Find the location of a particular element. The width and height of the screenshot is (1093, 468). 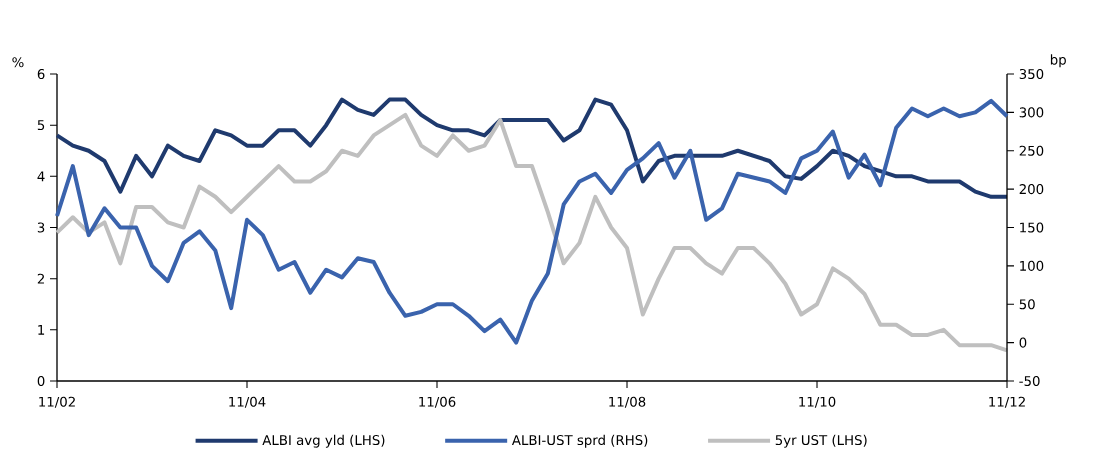

y-tick-label: 2 is located at coordinates (40, 278).